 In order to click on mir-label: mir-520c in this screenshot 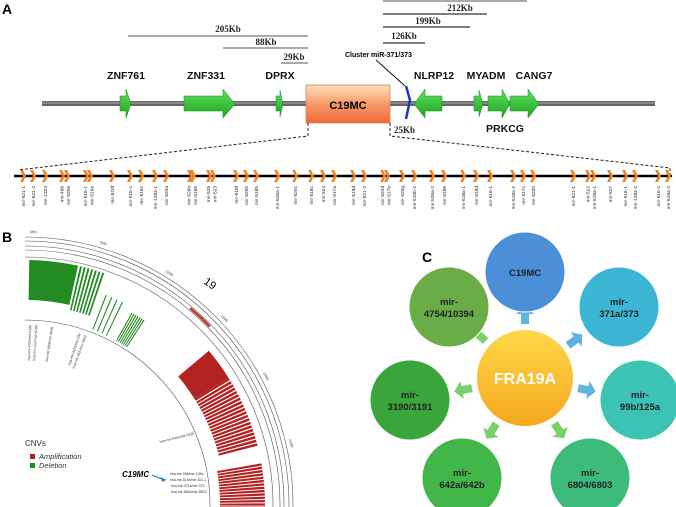, I will do `click(296, 194)`.